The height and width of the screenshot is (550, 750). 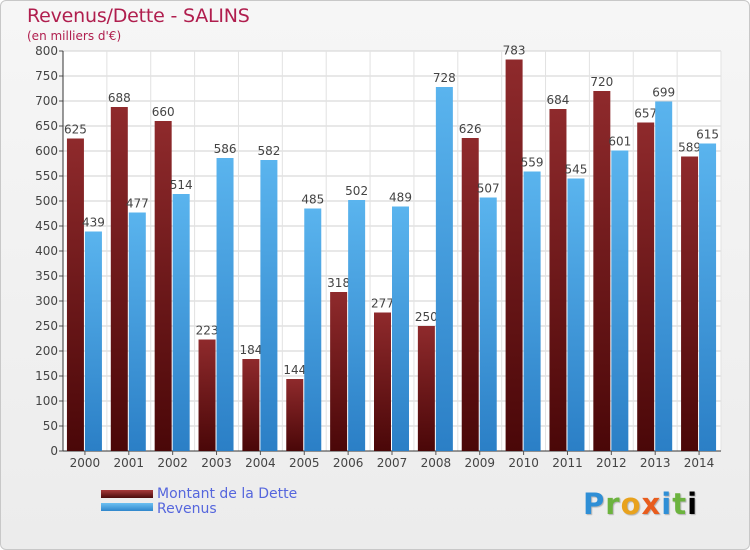 I want to click on data-label: 477, so click(x=137, y=204).